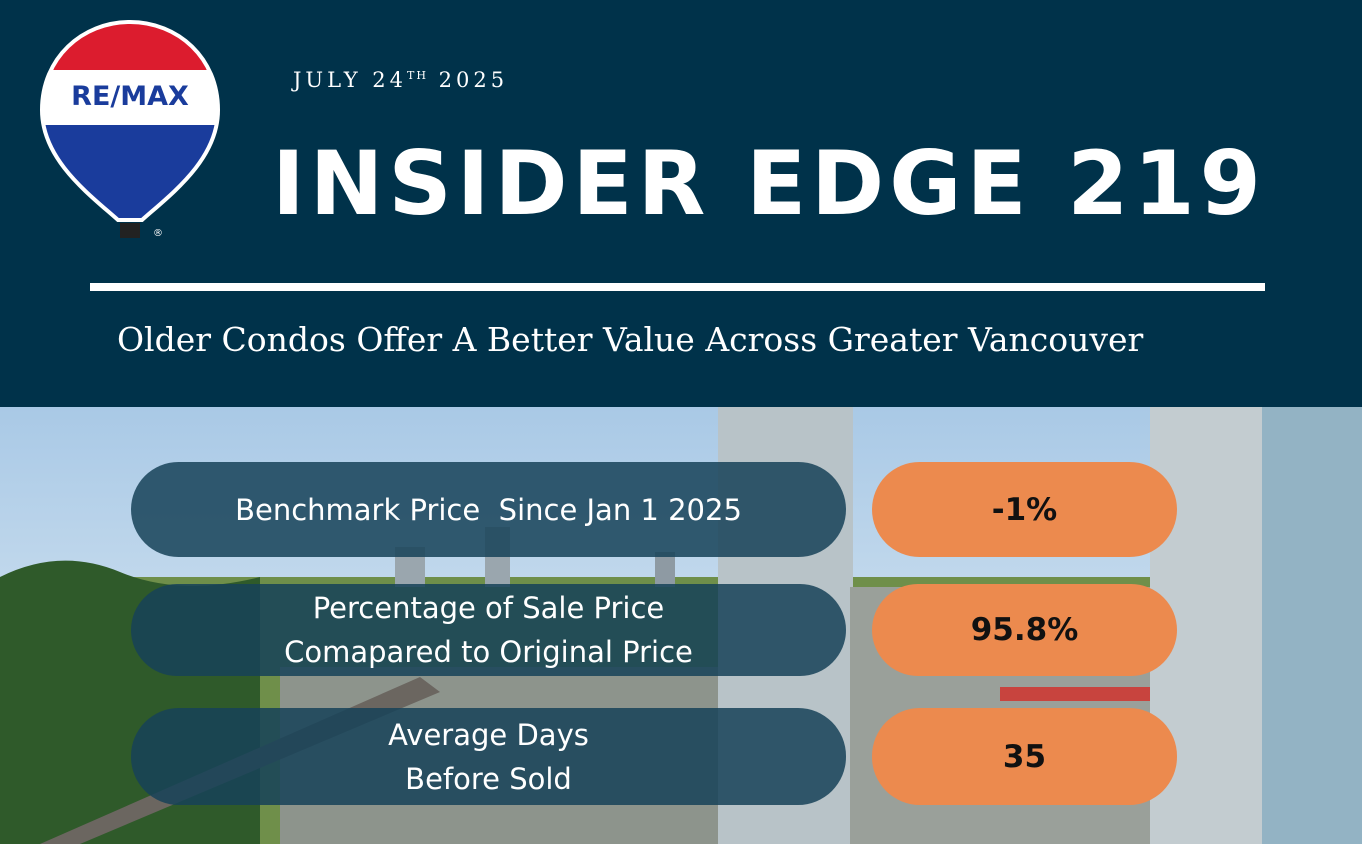 The height and width of the screenshot is (844, 1362). What do you see at coordinates (1024, 509) in the screenshot?
I see `stat-value: -1%` at bounding box center [1024, 509].